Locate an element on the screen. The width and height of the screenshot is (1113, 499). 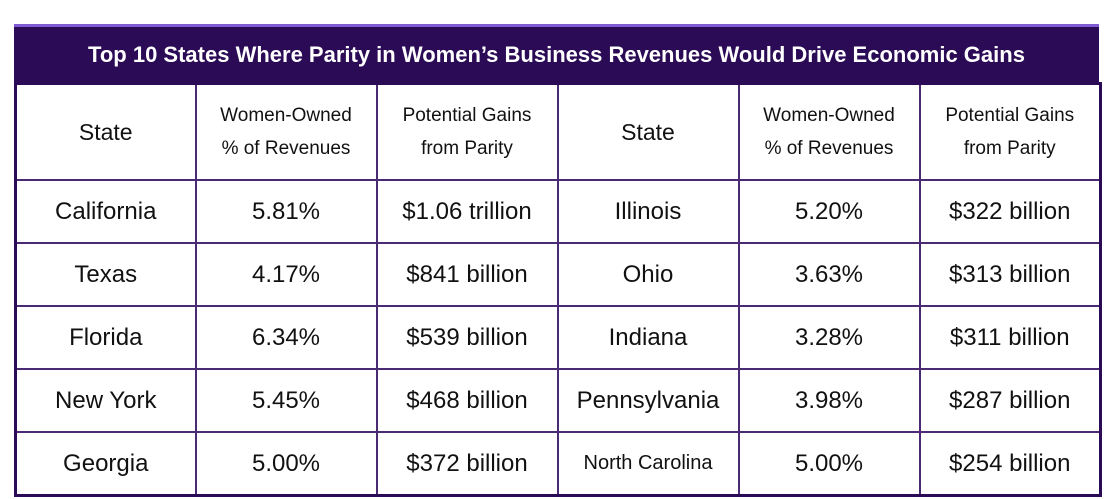
header-pct-right: Women-Owned % of Revenues is located at coordinates (829, 131).